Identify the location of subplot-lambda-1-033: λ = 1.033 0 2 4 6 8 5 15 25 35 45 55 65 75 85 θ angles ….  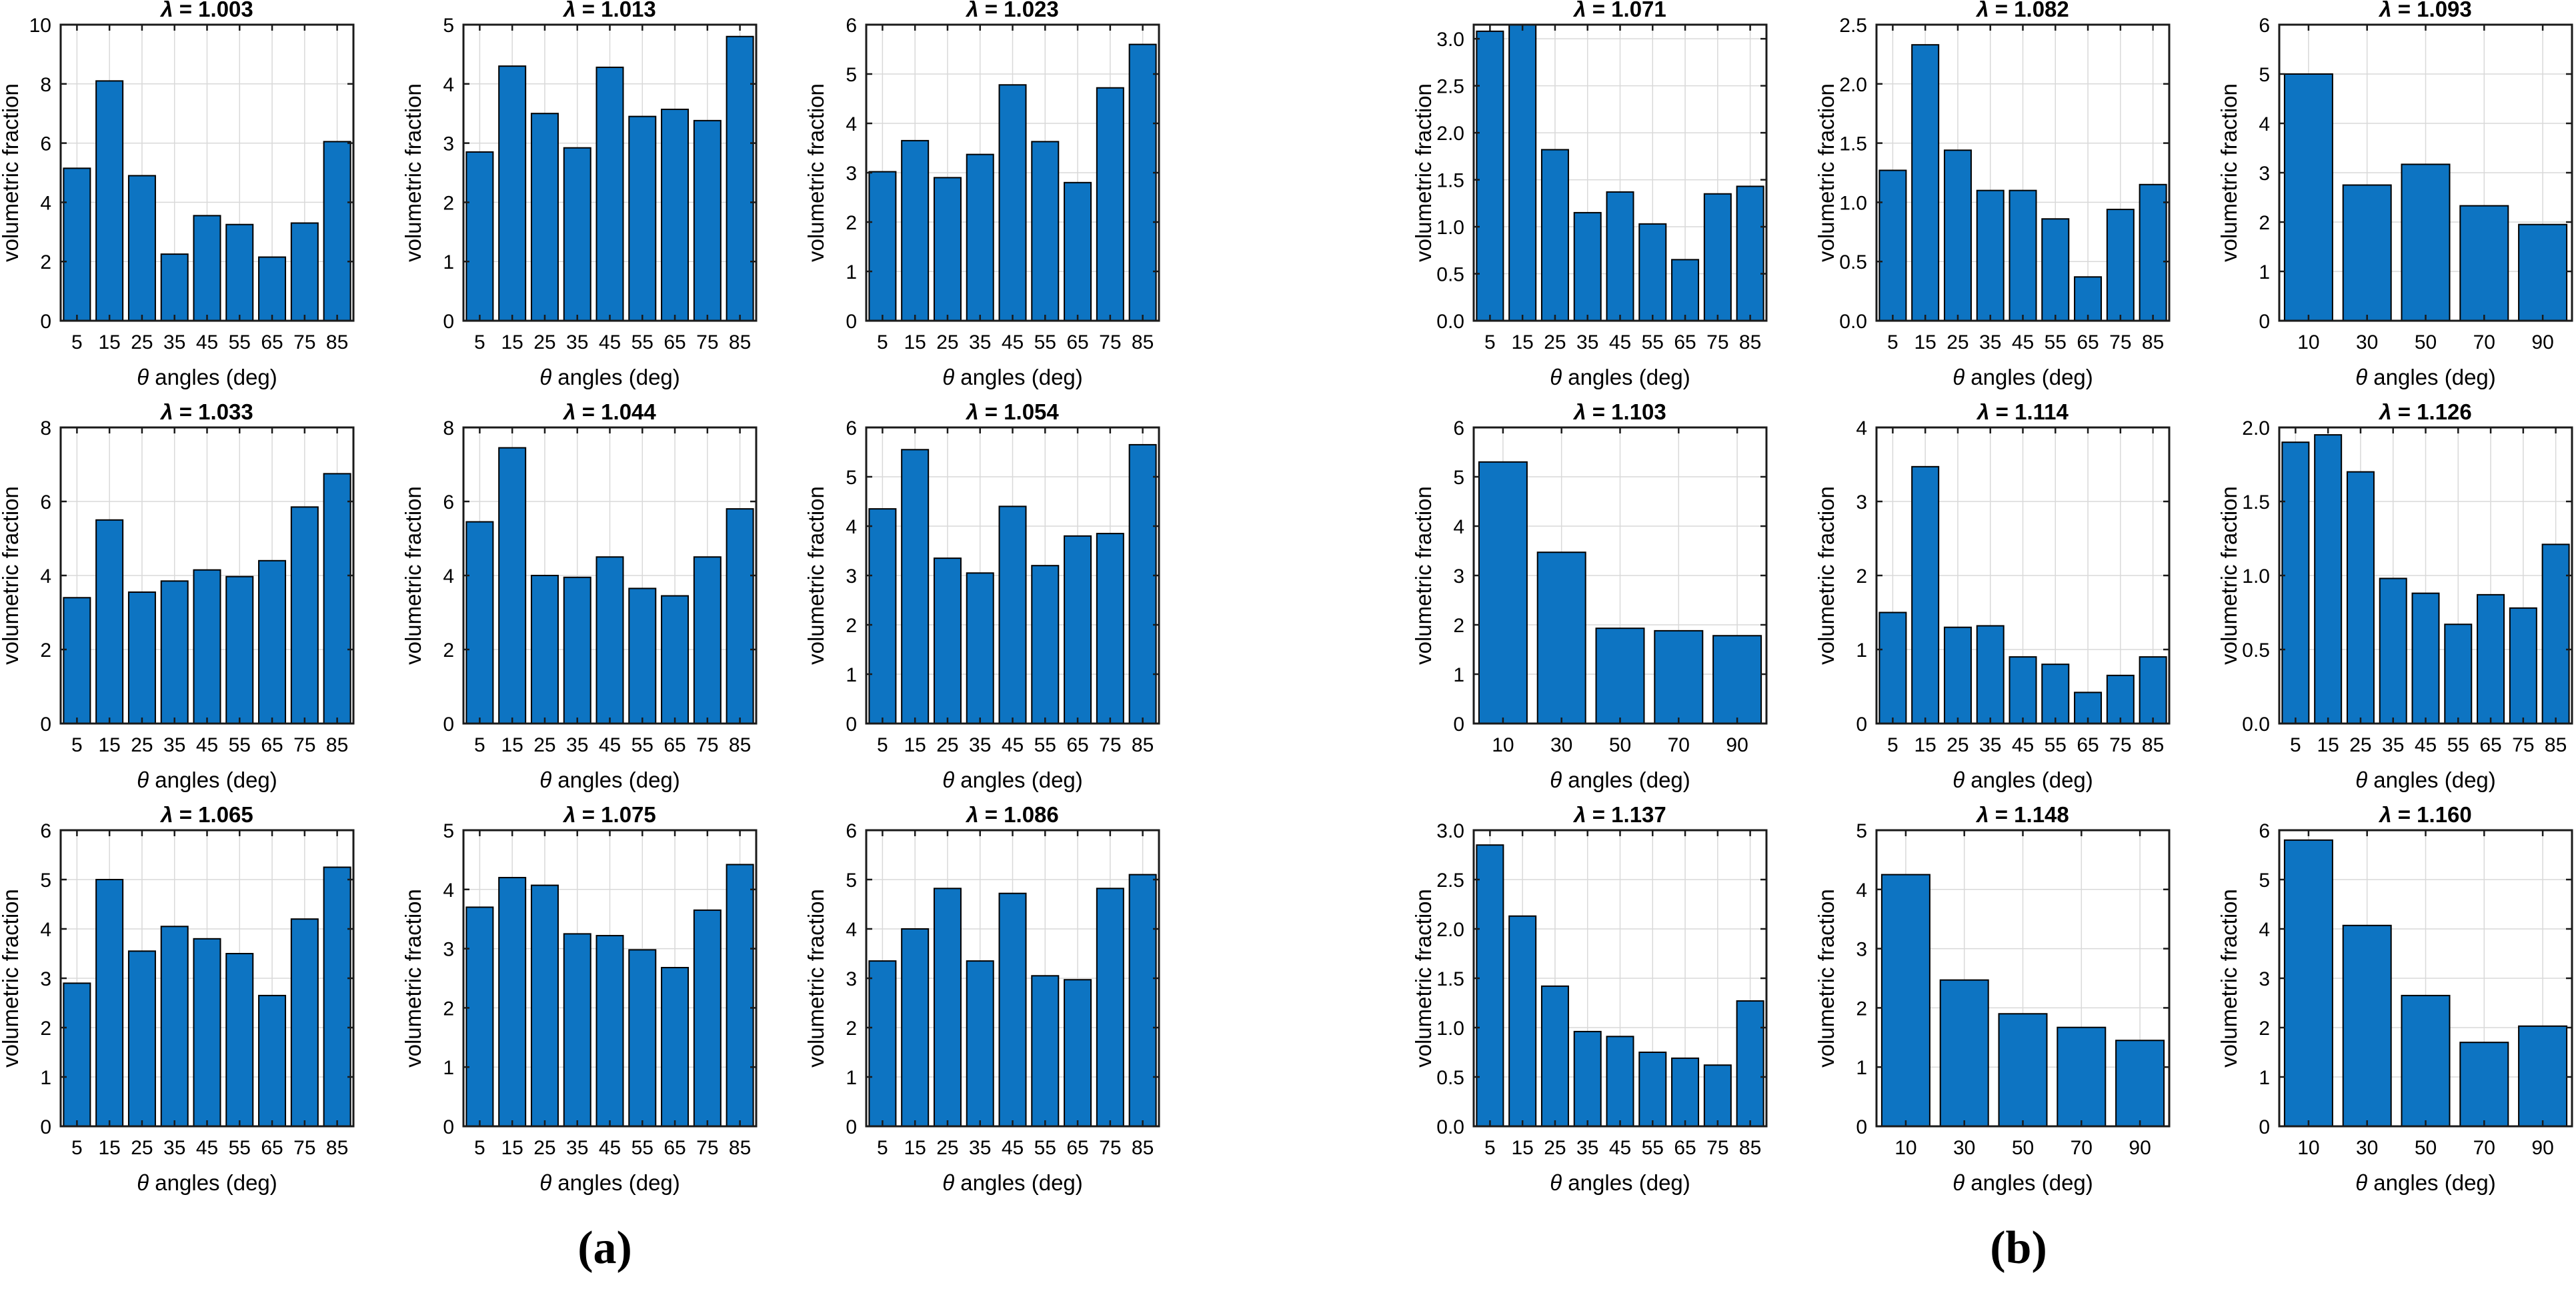
(201, 602).